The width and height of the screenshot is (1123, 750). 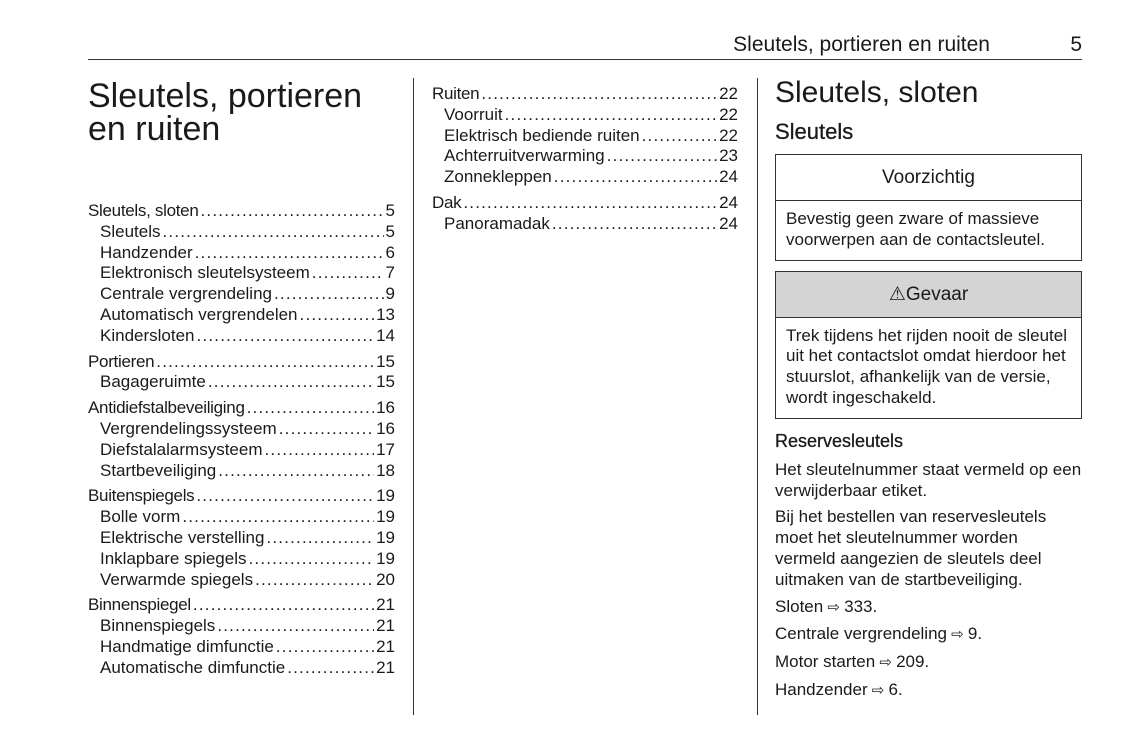 I want to click on toc-page: 6, so click(x=390, y=252).